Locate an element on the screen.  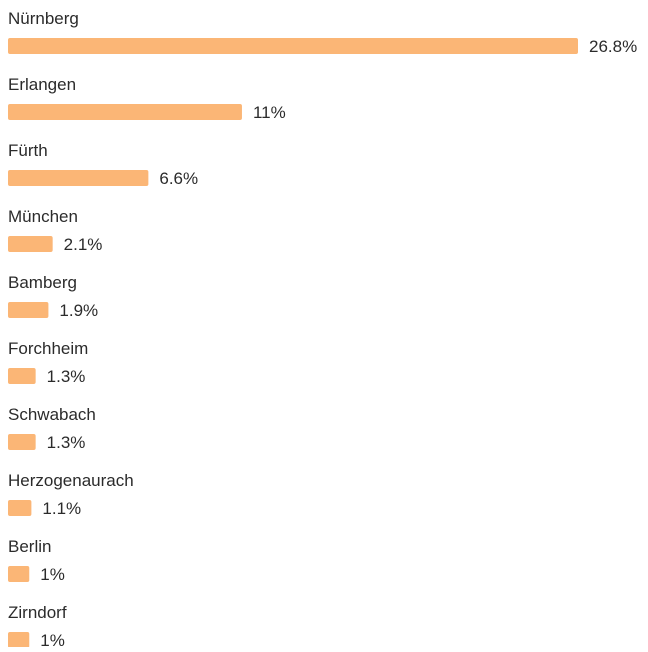
category-label: Erlangen is located at coordinates (42, 84).